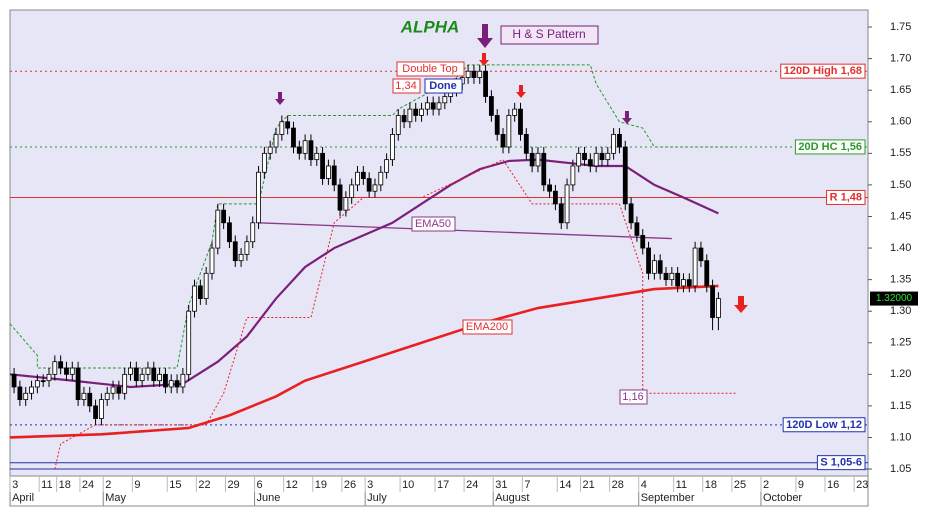  What do you see at coordinates (900, 185) in the screenshot?
I see `y-tick-label: 1.50` at bounding box center [900, 185].